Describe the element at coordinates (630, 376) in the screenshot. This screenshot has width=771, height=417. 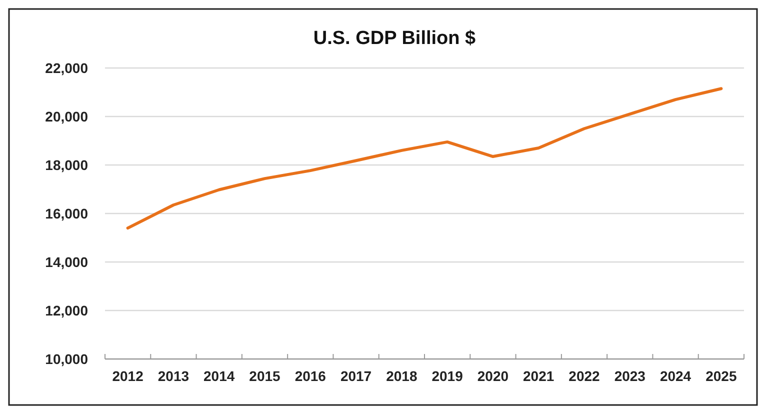
I see `x-tick-label: 2023` at that location.